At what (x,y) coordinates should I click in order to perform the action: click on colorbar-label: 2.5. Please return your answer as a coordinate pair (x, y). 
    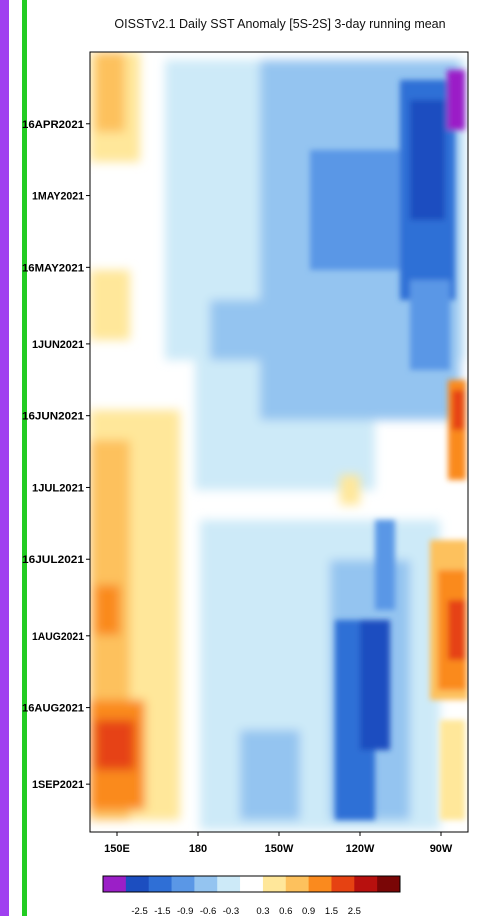
    Looking at the image, I should click on (354, 911).